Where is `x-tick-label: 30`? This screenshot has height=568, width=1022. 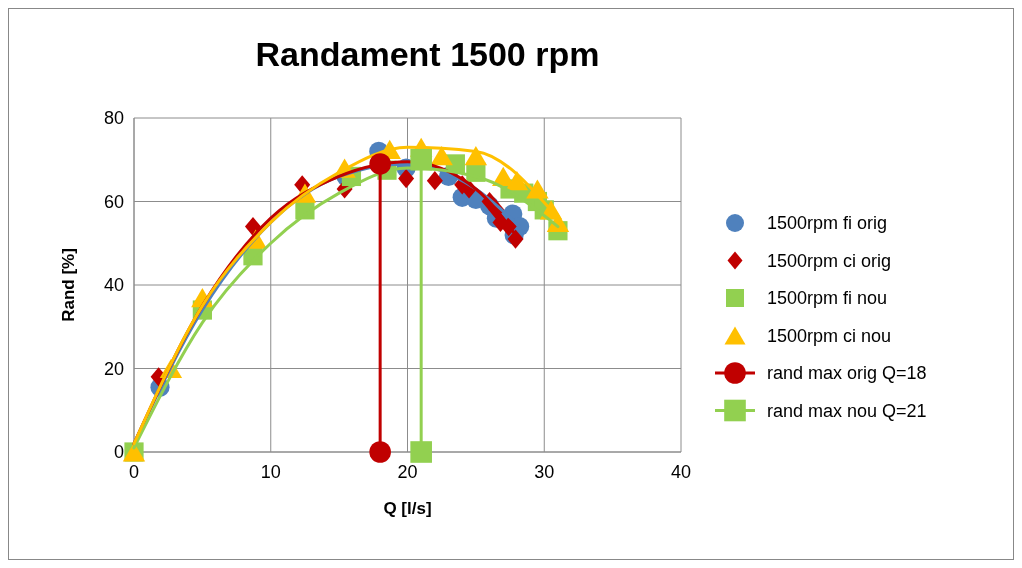 x-tick-label: 30 is located at coordinates (544, 472).